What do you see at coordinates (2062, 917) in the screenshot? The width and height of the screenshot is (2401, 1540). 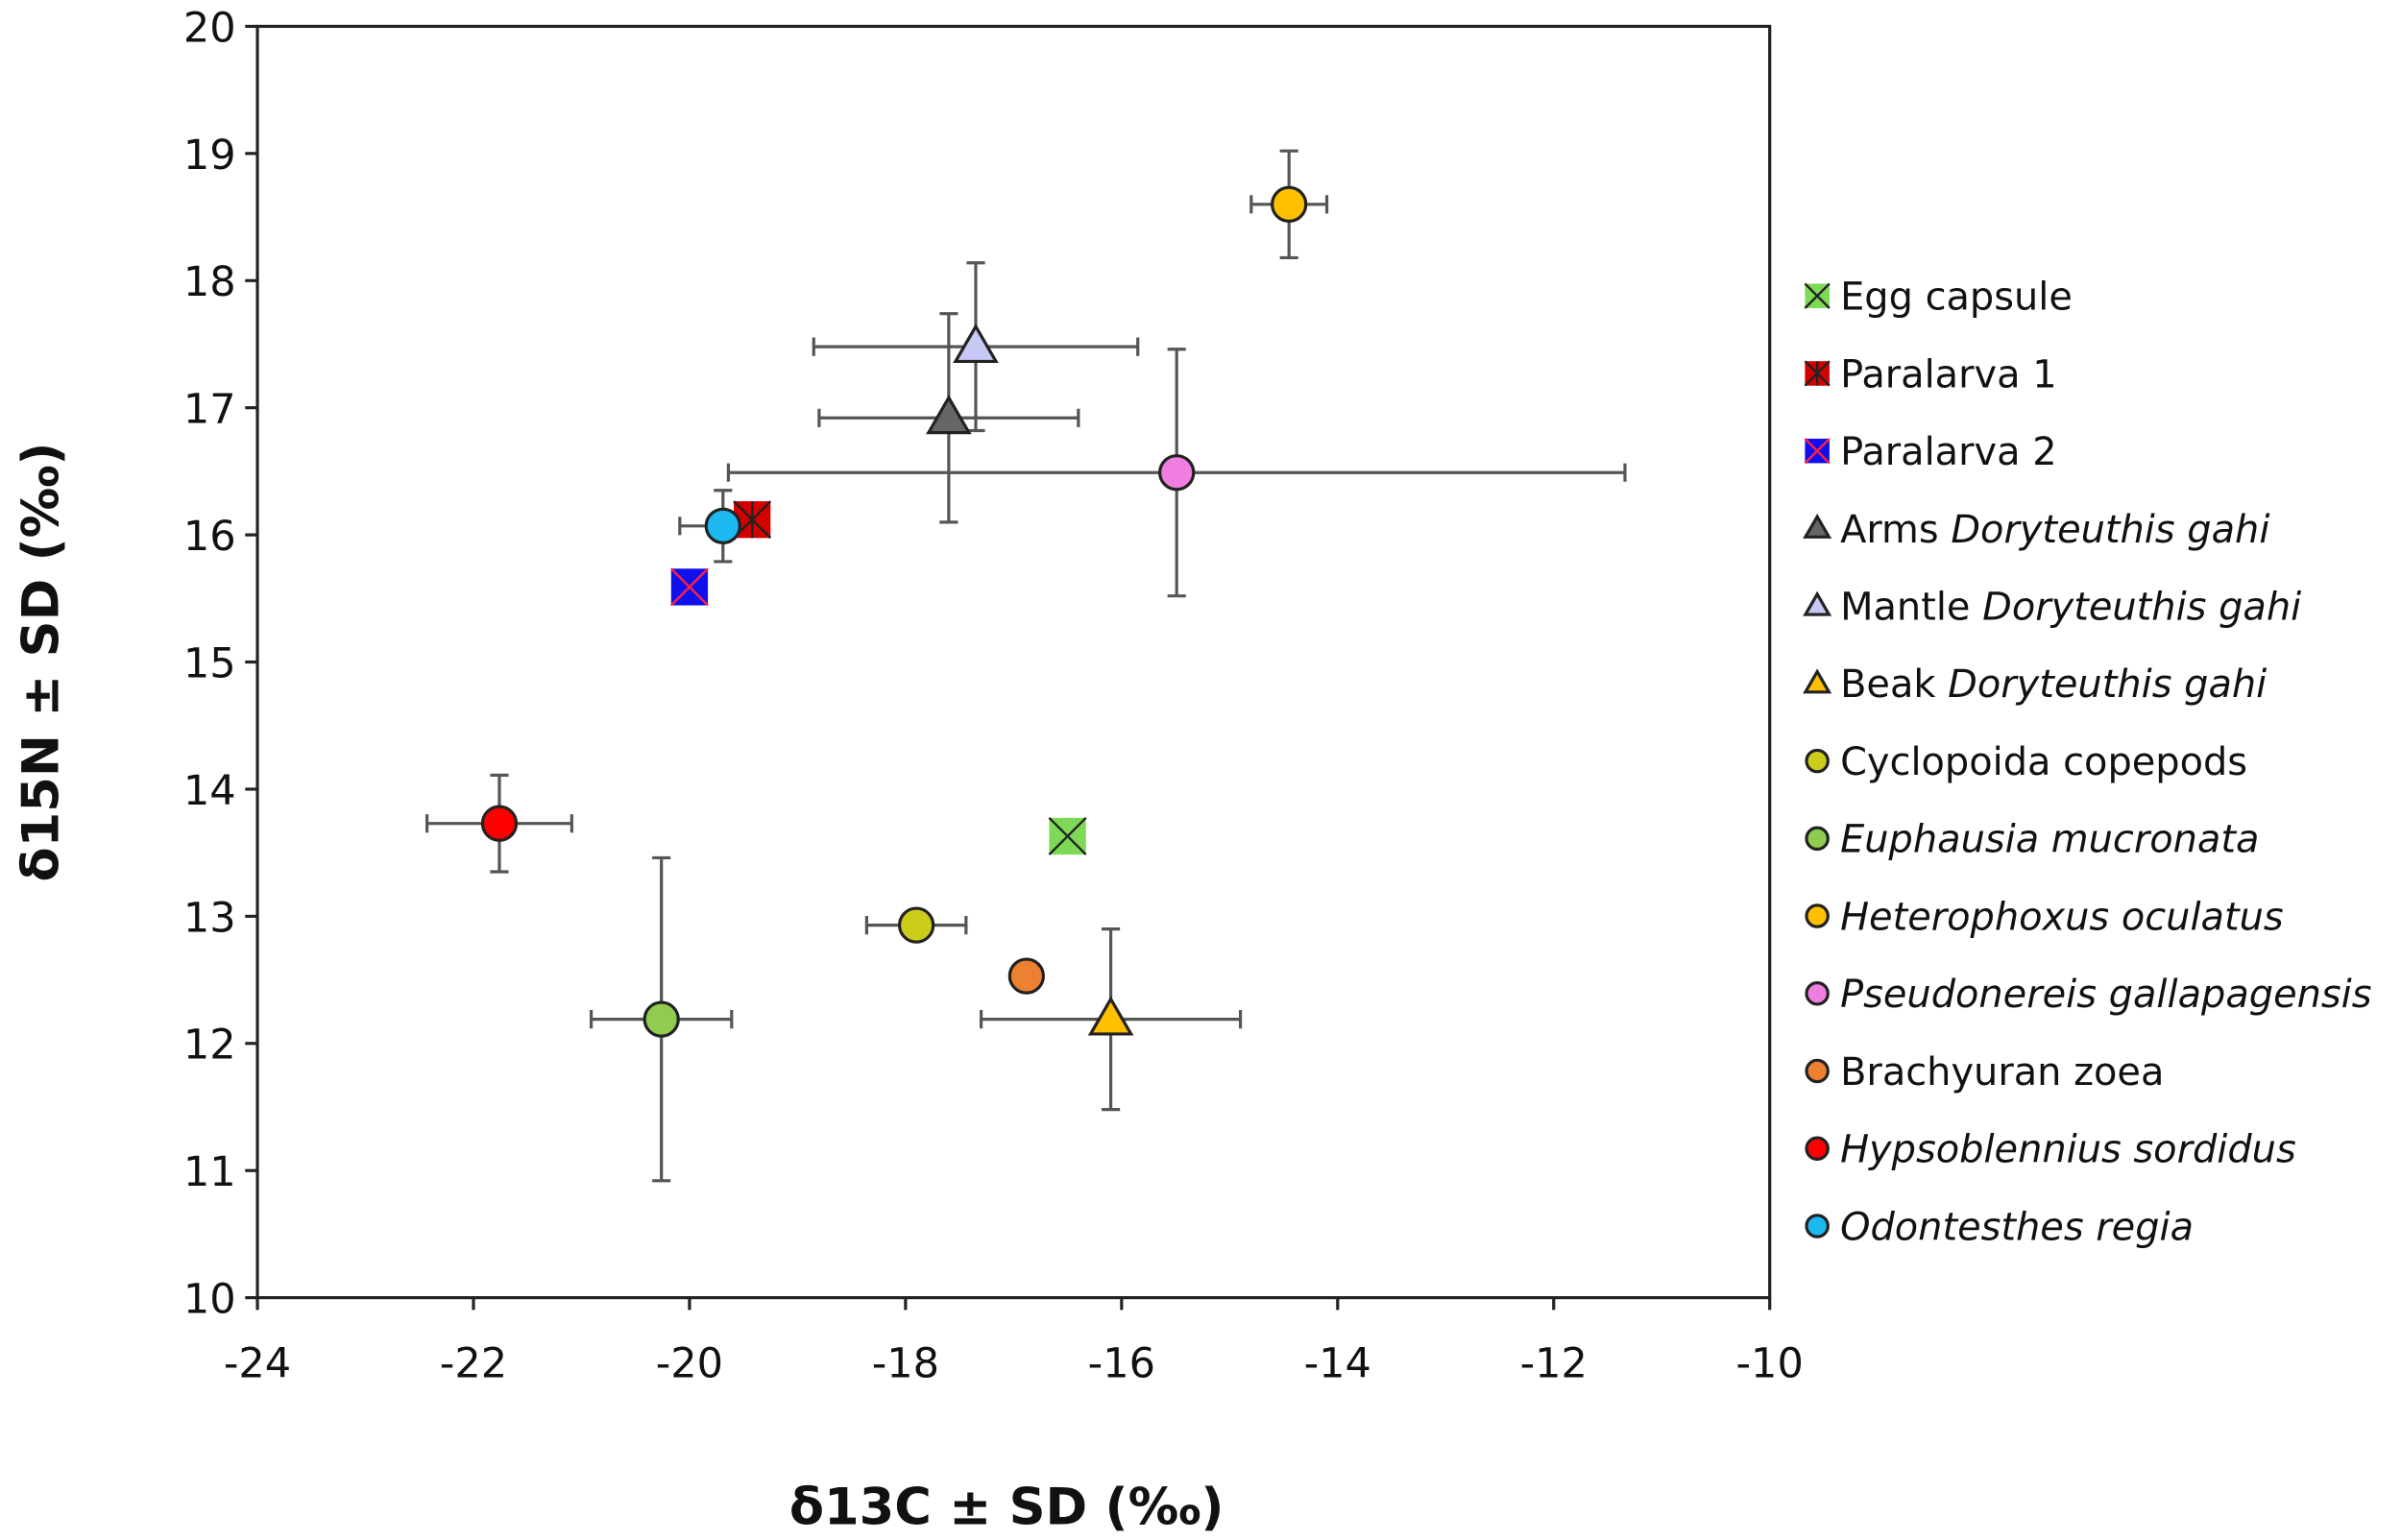 I see `legend-label: Heterophoxus oculatus` at bounding box center [2062, 917].